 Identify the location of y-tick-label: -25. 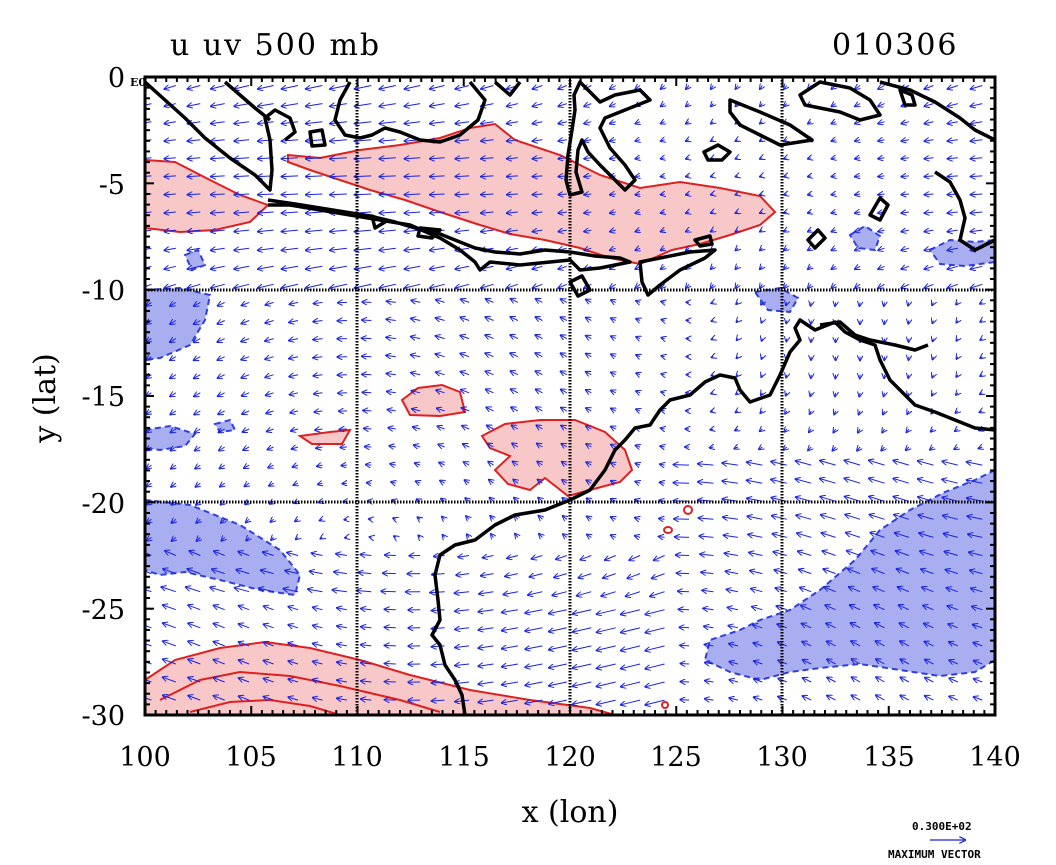
(103, 610).